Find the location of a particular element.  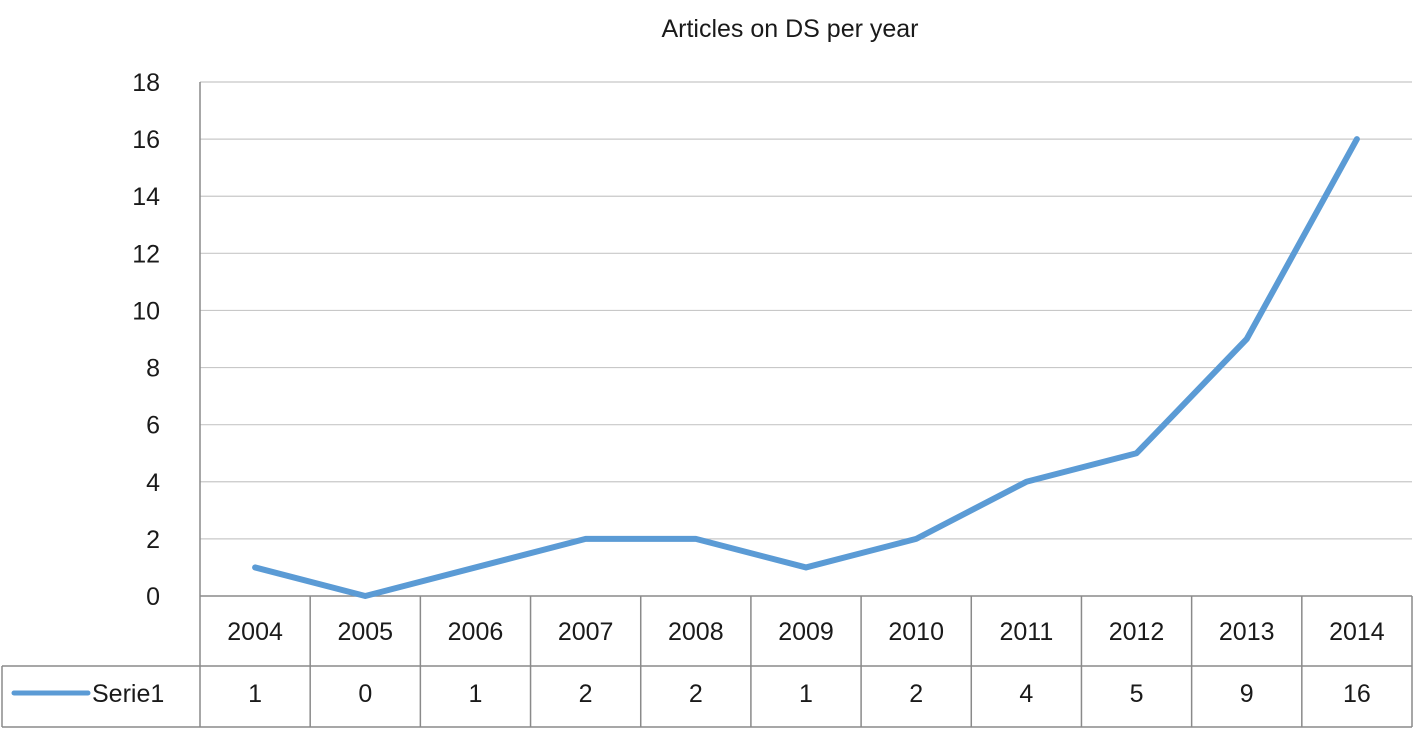

y-tick-label: 12 is located at coordinates (146, 254).